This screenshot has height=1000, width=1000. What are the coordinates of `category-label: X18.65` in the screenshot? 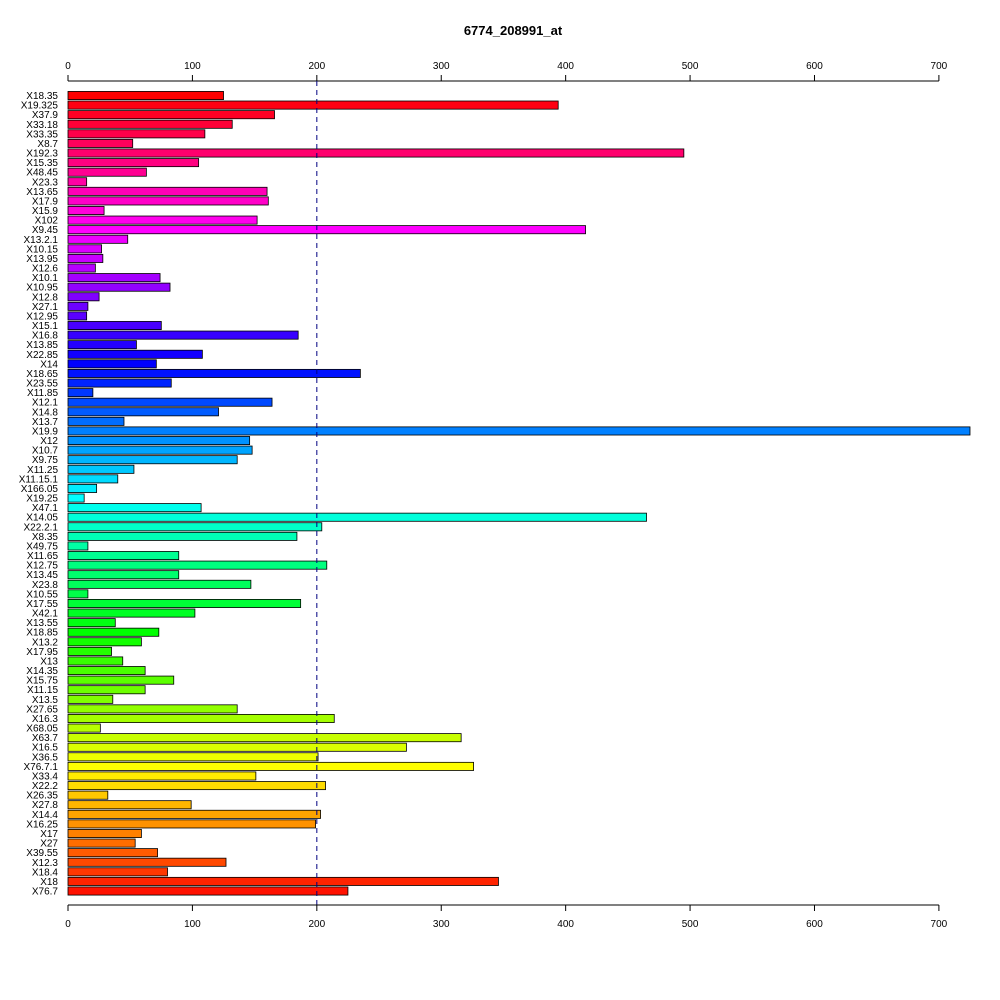 It's located at (42, 374).